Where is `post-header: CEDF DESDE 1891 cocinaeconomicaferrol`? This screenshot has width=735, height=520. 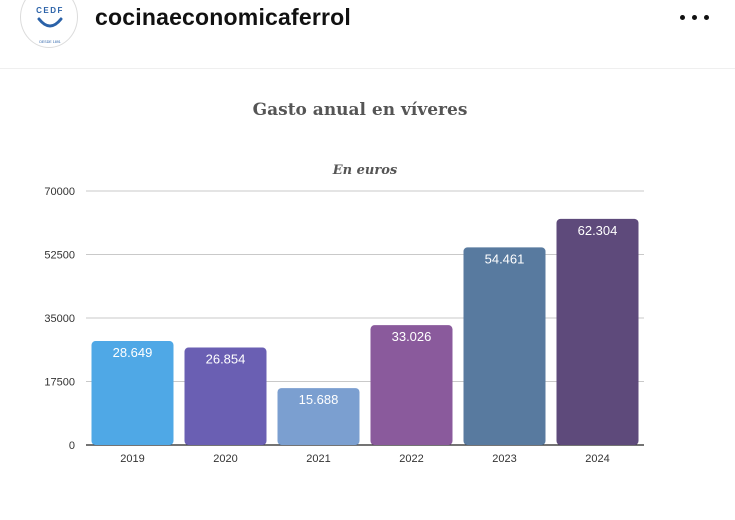
post-header: CEDF DESDE 1891 cocinaeconomicaferrol is located at coordinates (367, 34).